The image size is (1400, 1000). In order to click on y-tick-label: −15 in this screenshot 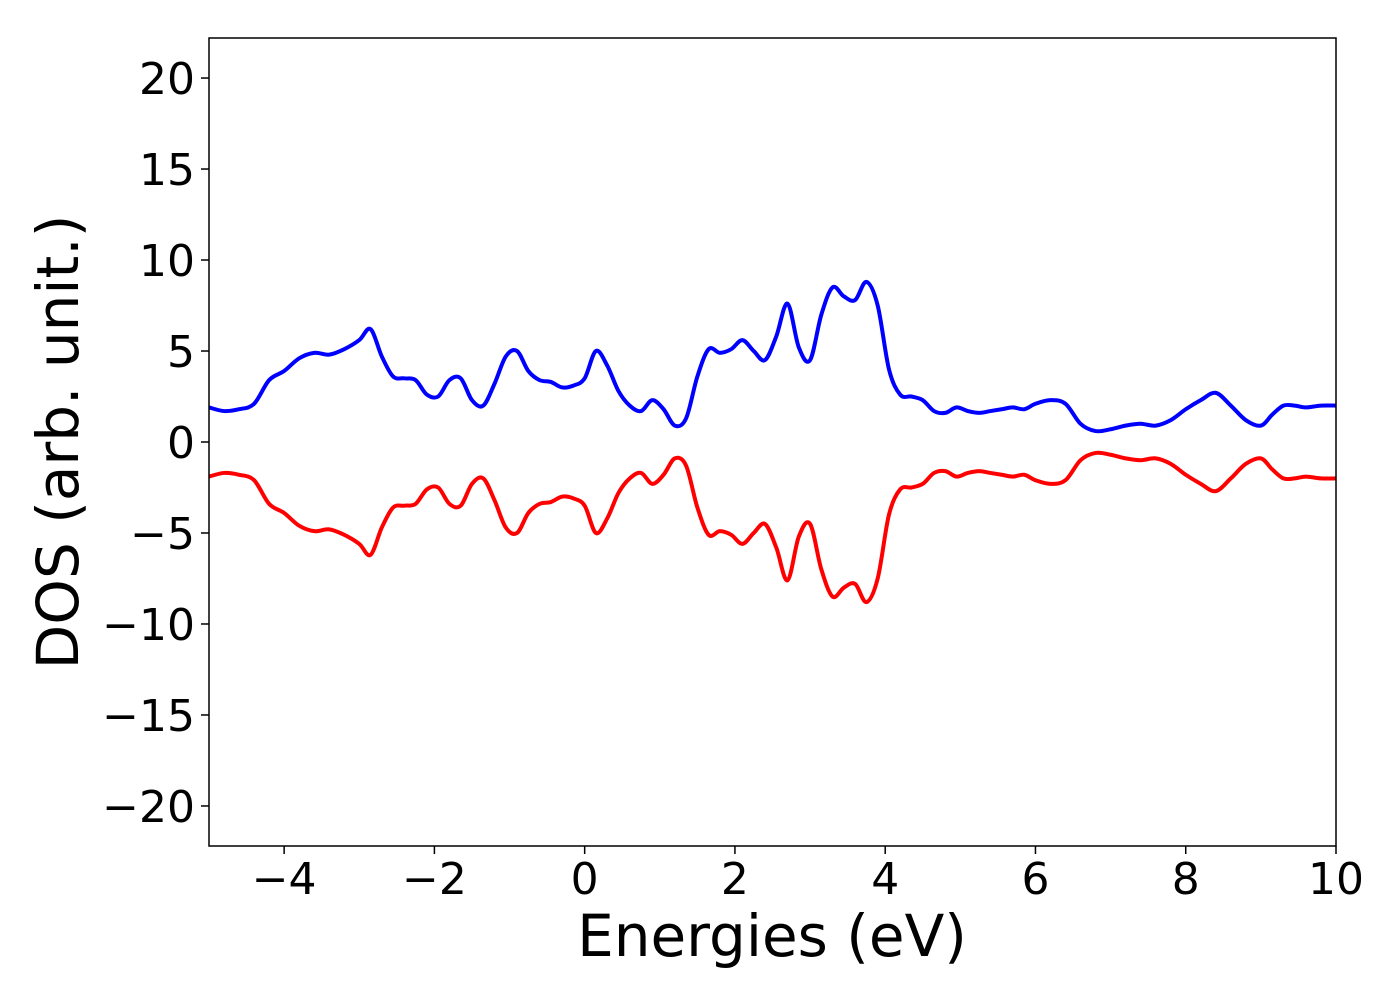, I will do `click(148, 716)`.